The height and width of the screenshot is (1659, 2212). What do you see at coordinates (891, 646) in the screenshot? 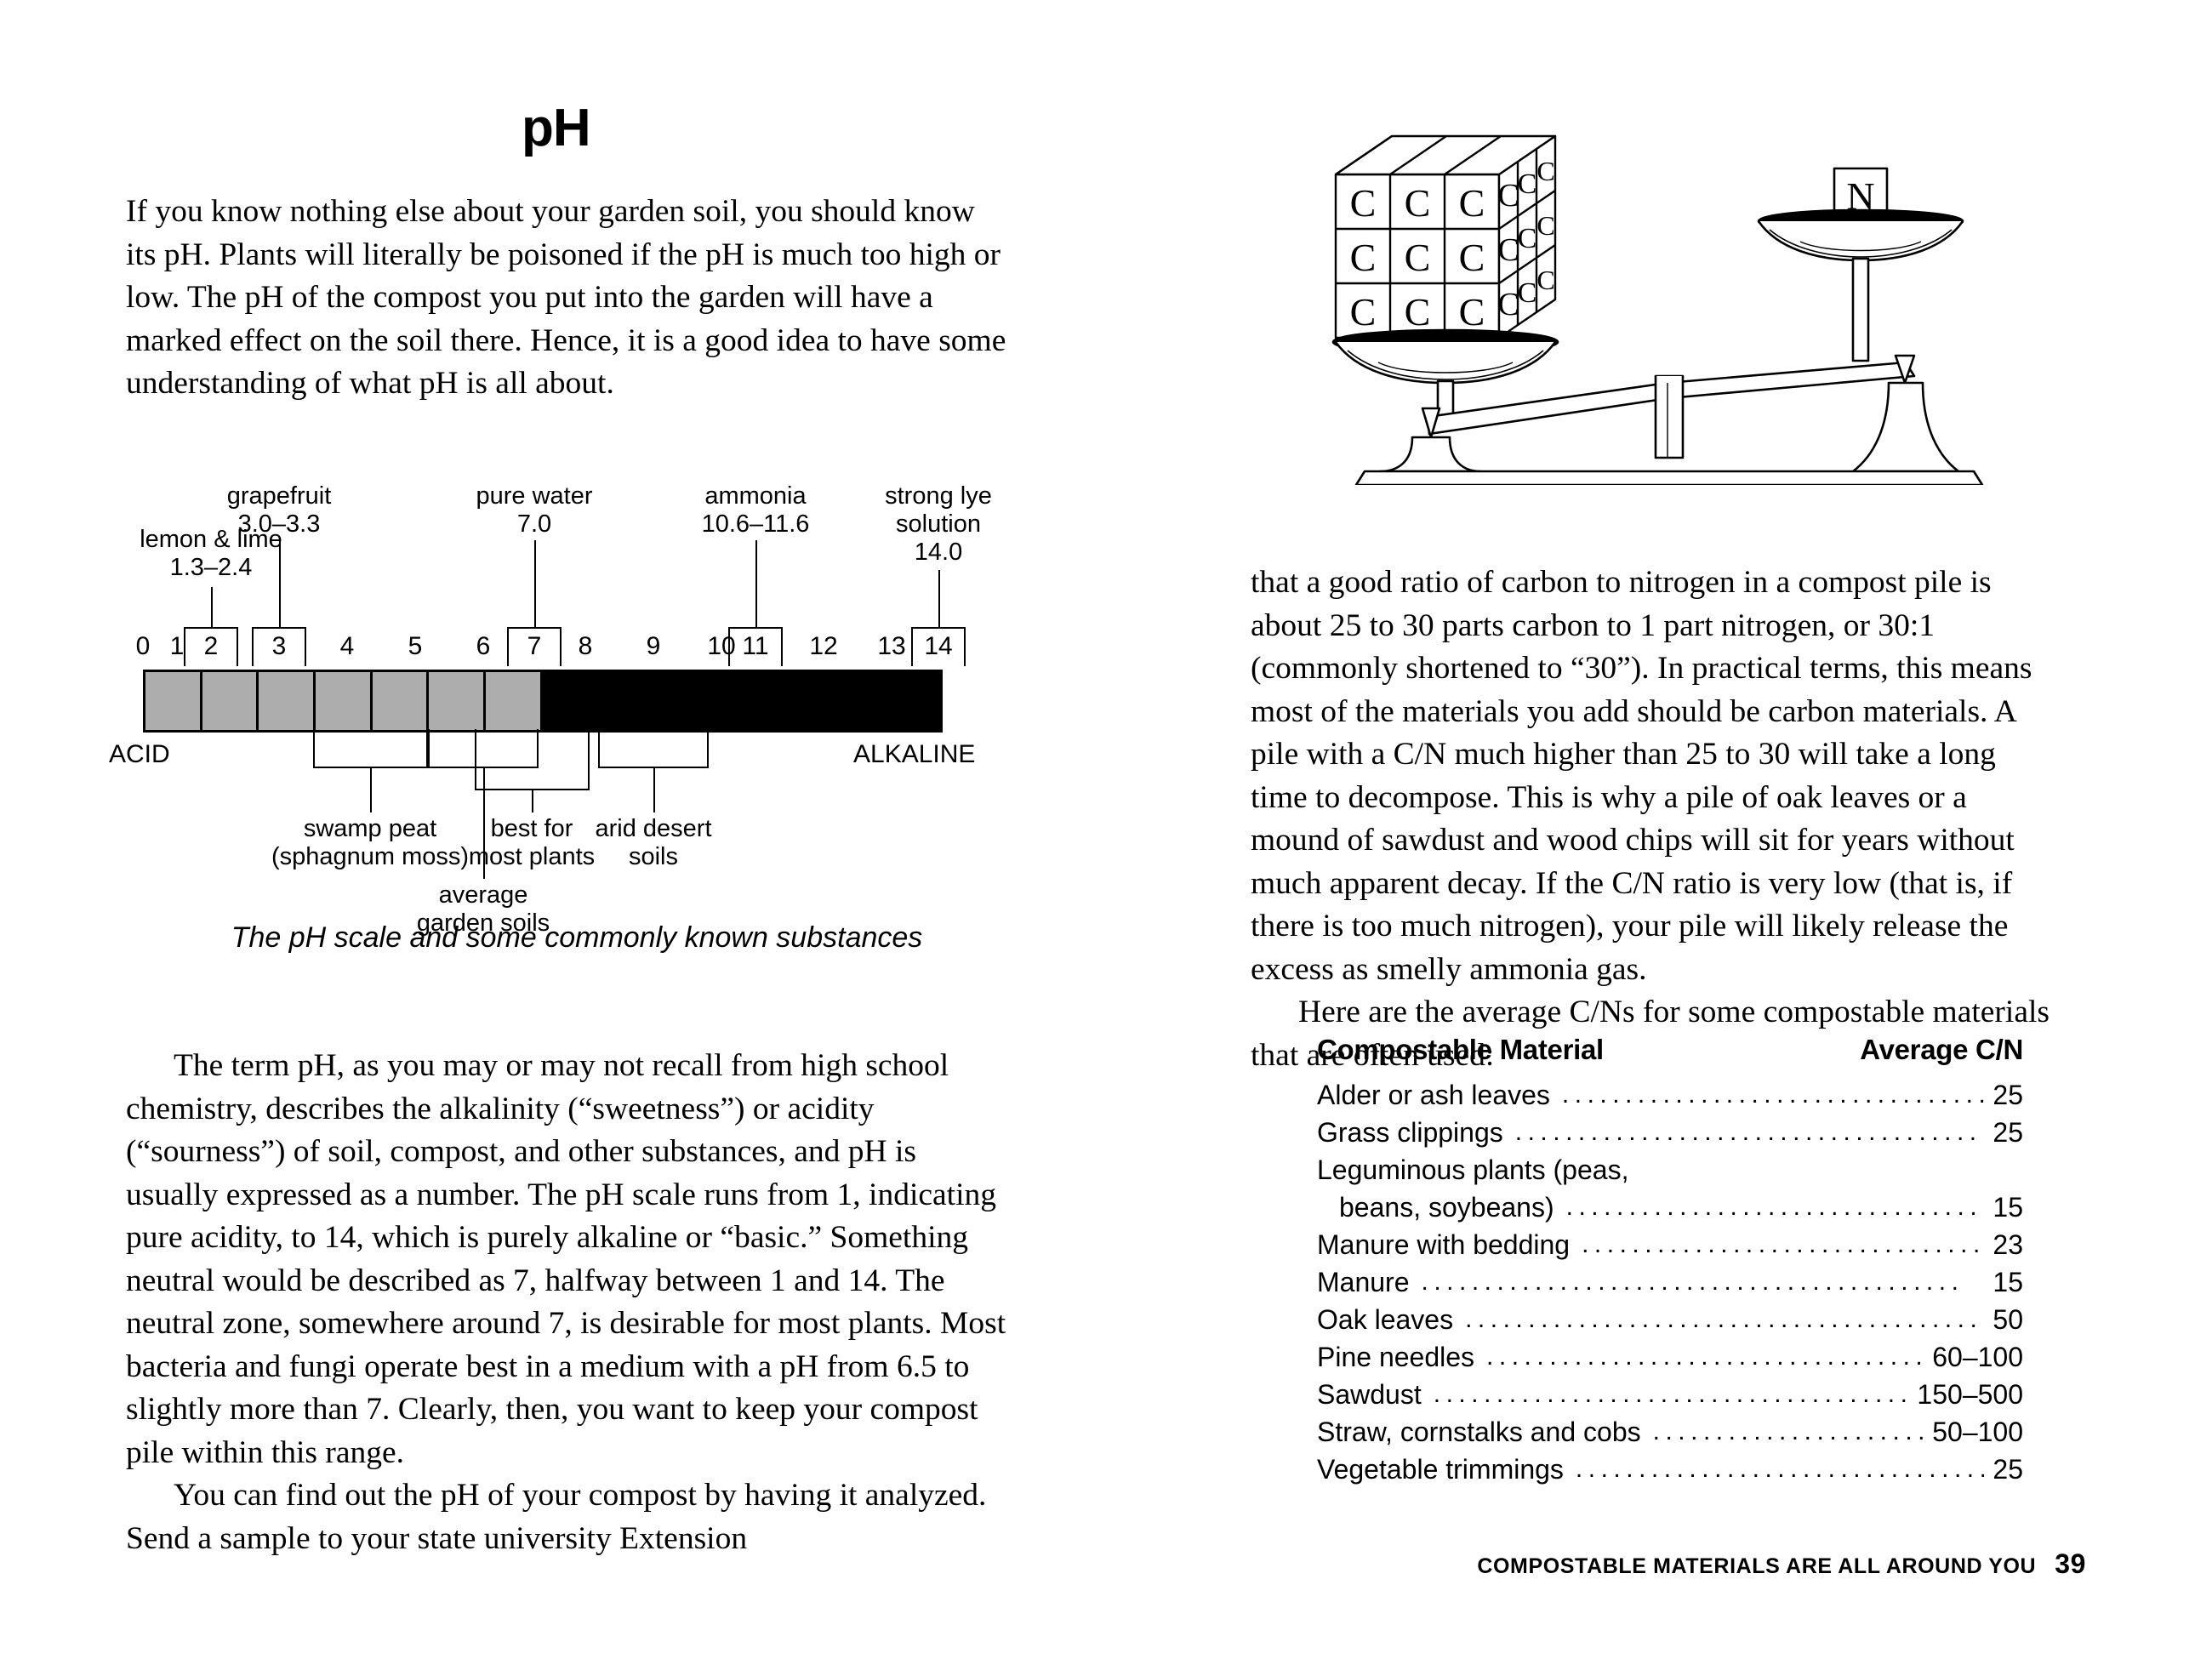
I see `scale-number: 13` at bounding box center [891, 646].